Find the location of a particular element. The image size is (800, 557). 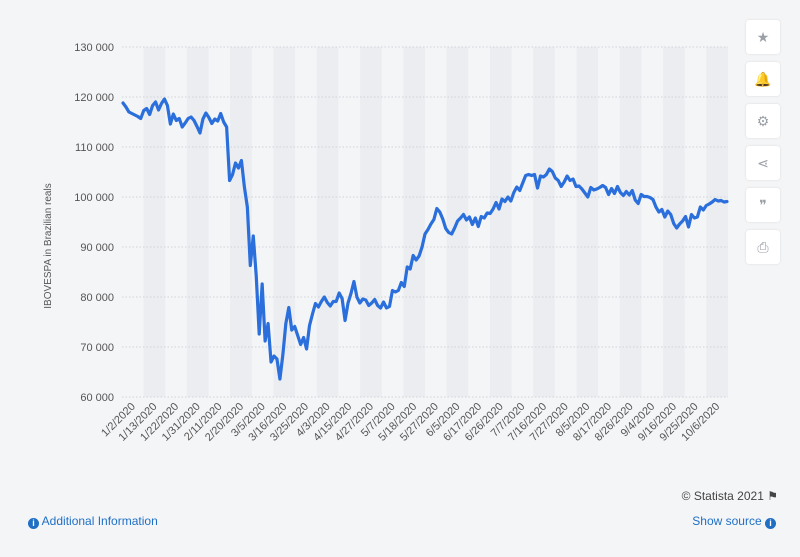

y-tick-label: 100 000 is located at coordinates (94, 198).